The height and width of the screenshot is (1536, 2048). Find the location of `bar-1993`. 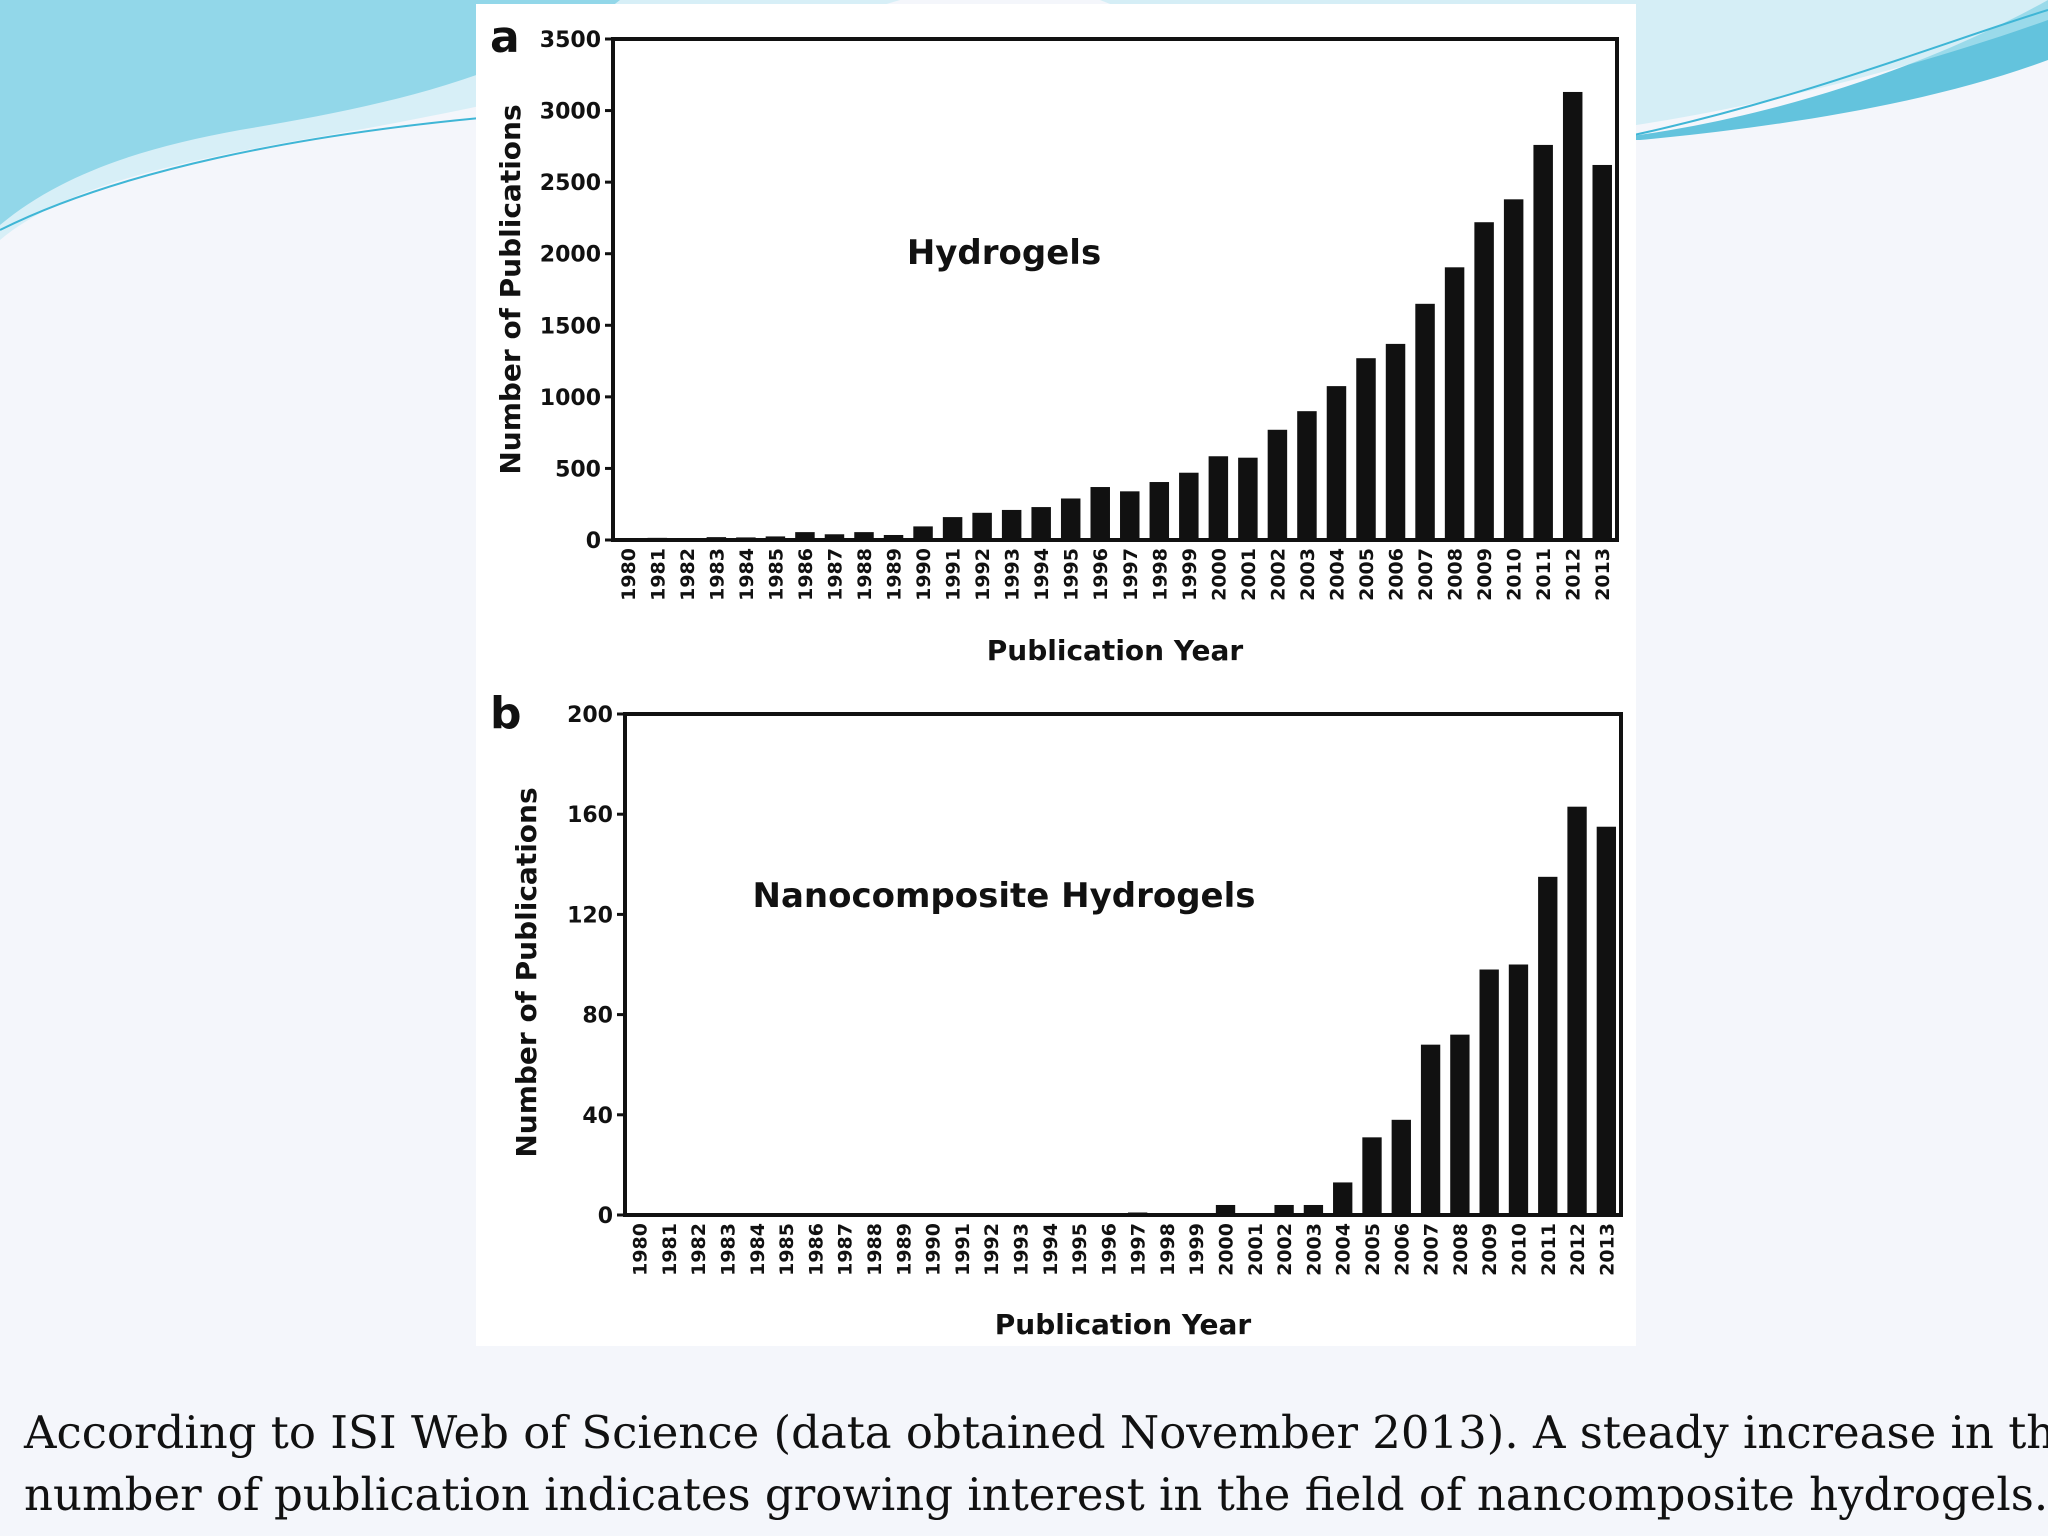

bar-1993 is located at coordinates (1011, 524).